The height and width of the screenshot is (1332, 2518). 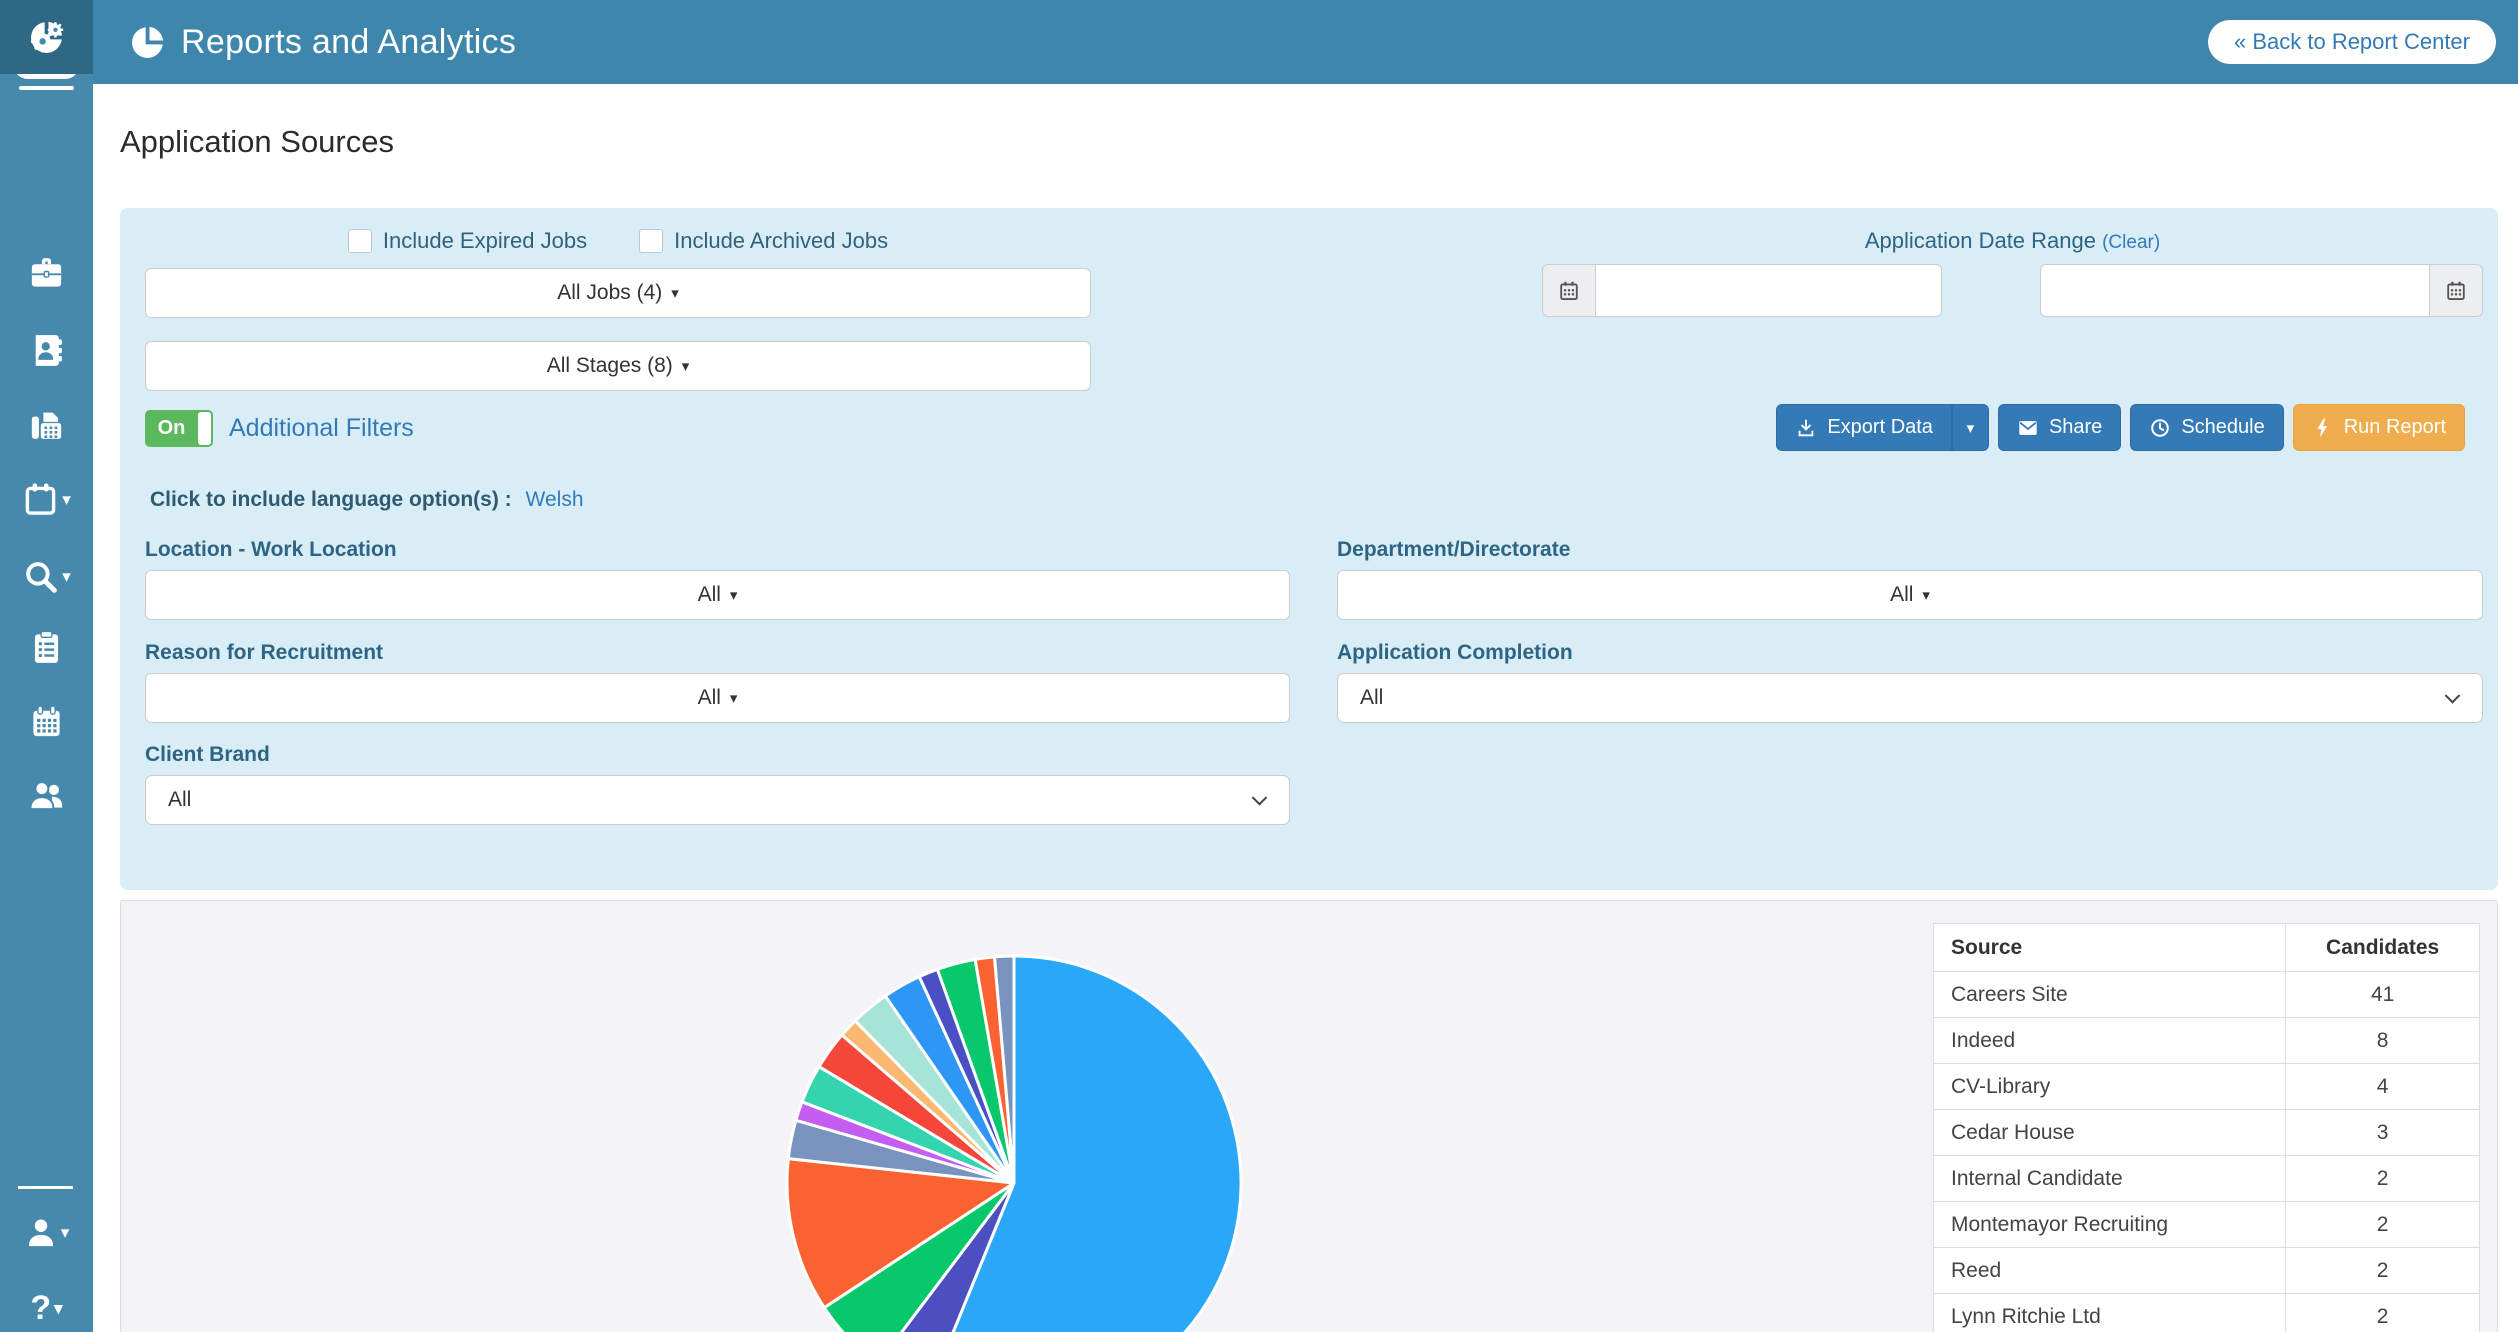 What do you see at coordinates (717, 800) in the screenshot?
I see `client-brand-select: All` at bounding box center [717, 800].